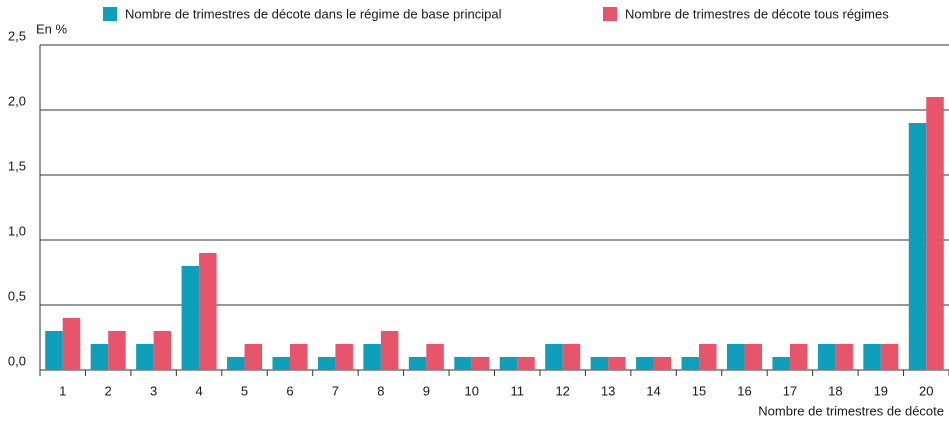  Describe the element at coordinates (17, 100) in the screenshot. I see `y-tick-label: 2,0` at that location.